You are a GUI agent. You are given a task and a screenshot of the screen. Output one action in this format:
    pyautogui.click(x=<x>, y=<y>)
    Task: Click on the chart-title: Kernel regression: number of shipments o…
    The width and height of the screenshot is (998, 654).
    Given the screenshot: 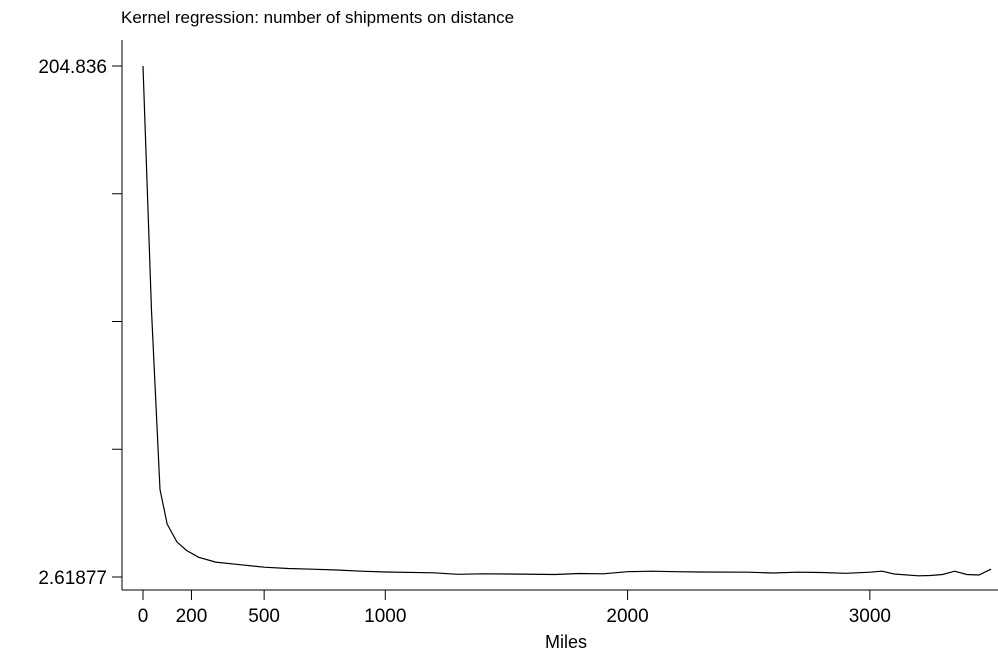 What is the action you would take?
    pyautogui.click(x=318, y=17)
    